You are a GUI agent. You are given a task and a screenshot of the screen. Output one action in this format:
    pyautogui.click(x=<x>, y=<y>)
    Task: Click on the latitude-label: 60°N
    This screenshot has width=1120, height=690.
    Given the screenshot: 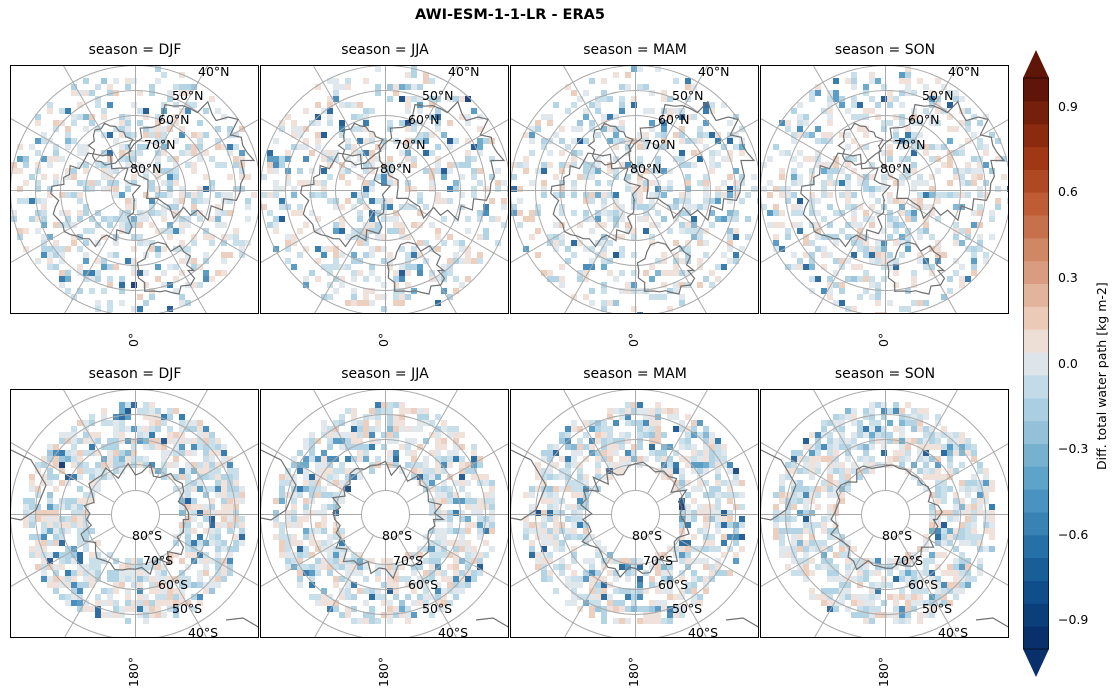 What is the action you would take?
    pyautogui.click(x=674, y=119)
    